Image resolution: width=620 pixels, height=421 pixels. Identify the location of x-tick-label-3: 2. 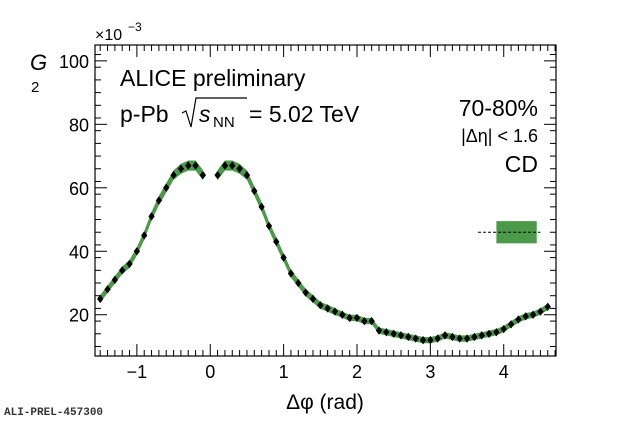
(357, 372).